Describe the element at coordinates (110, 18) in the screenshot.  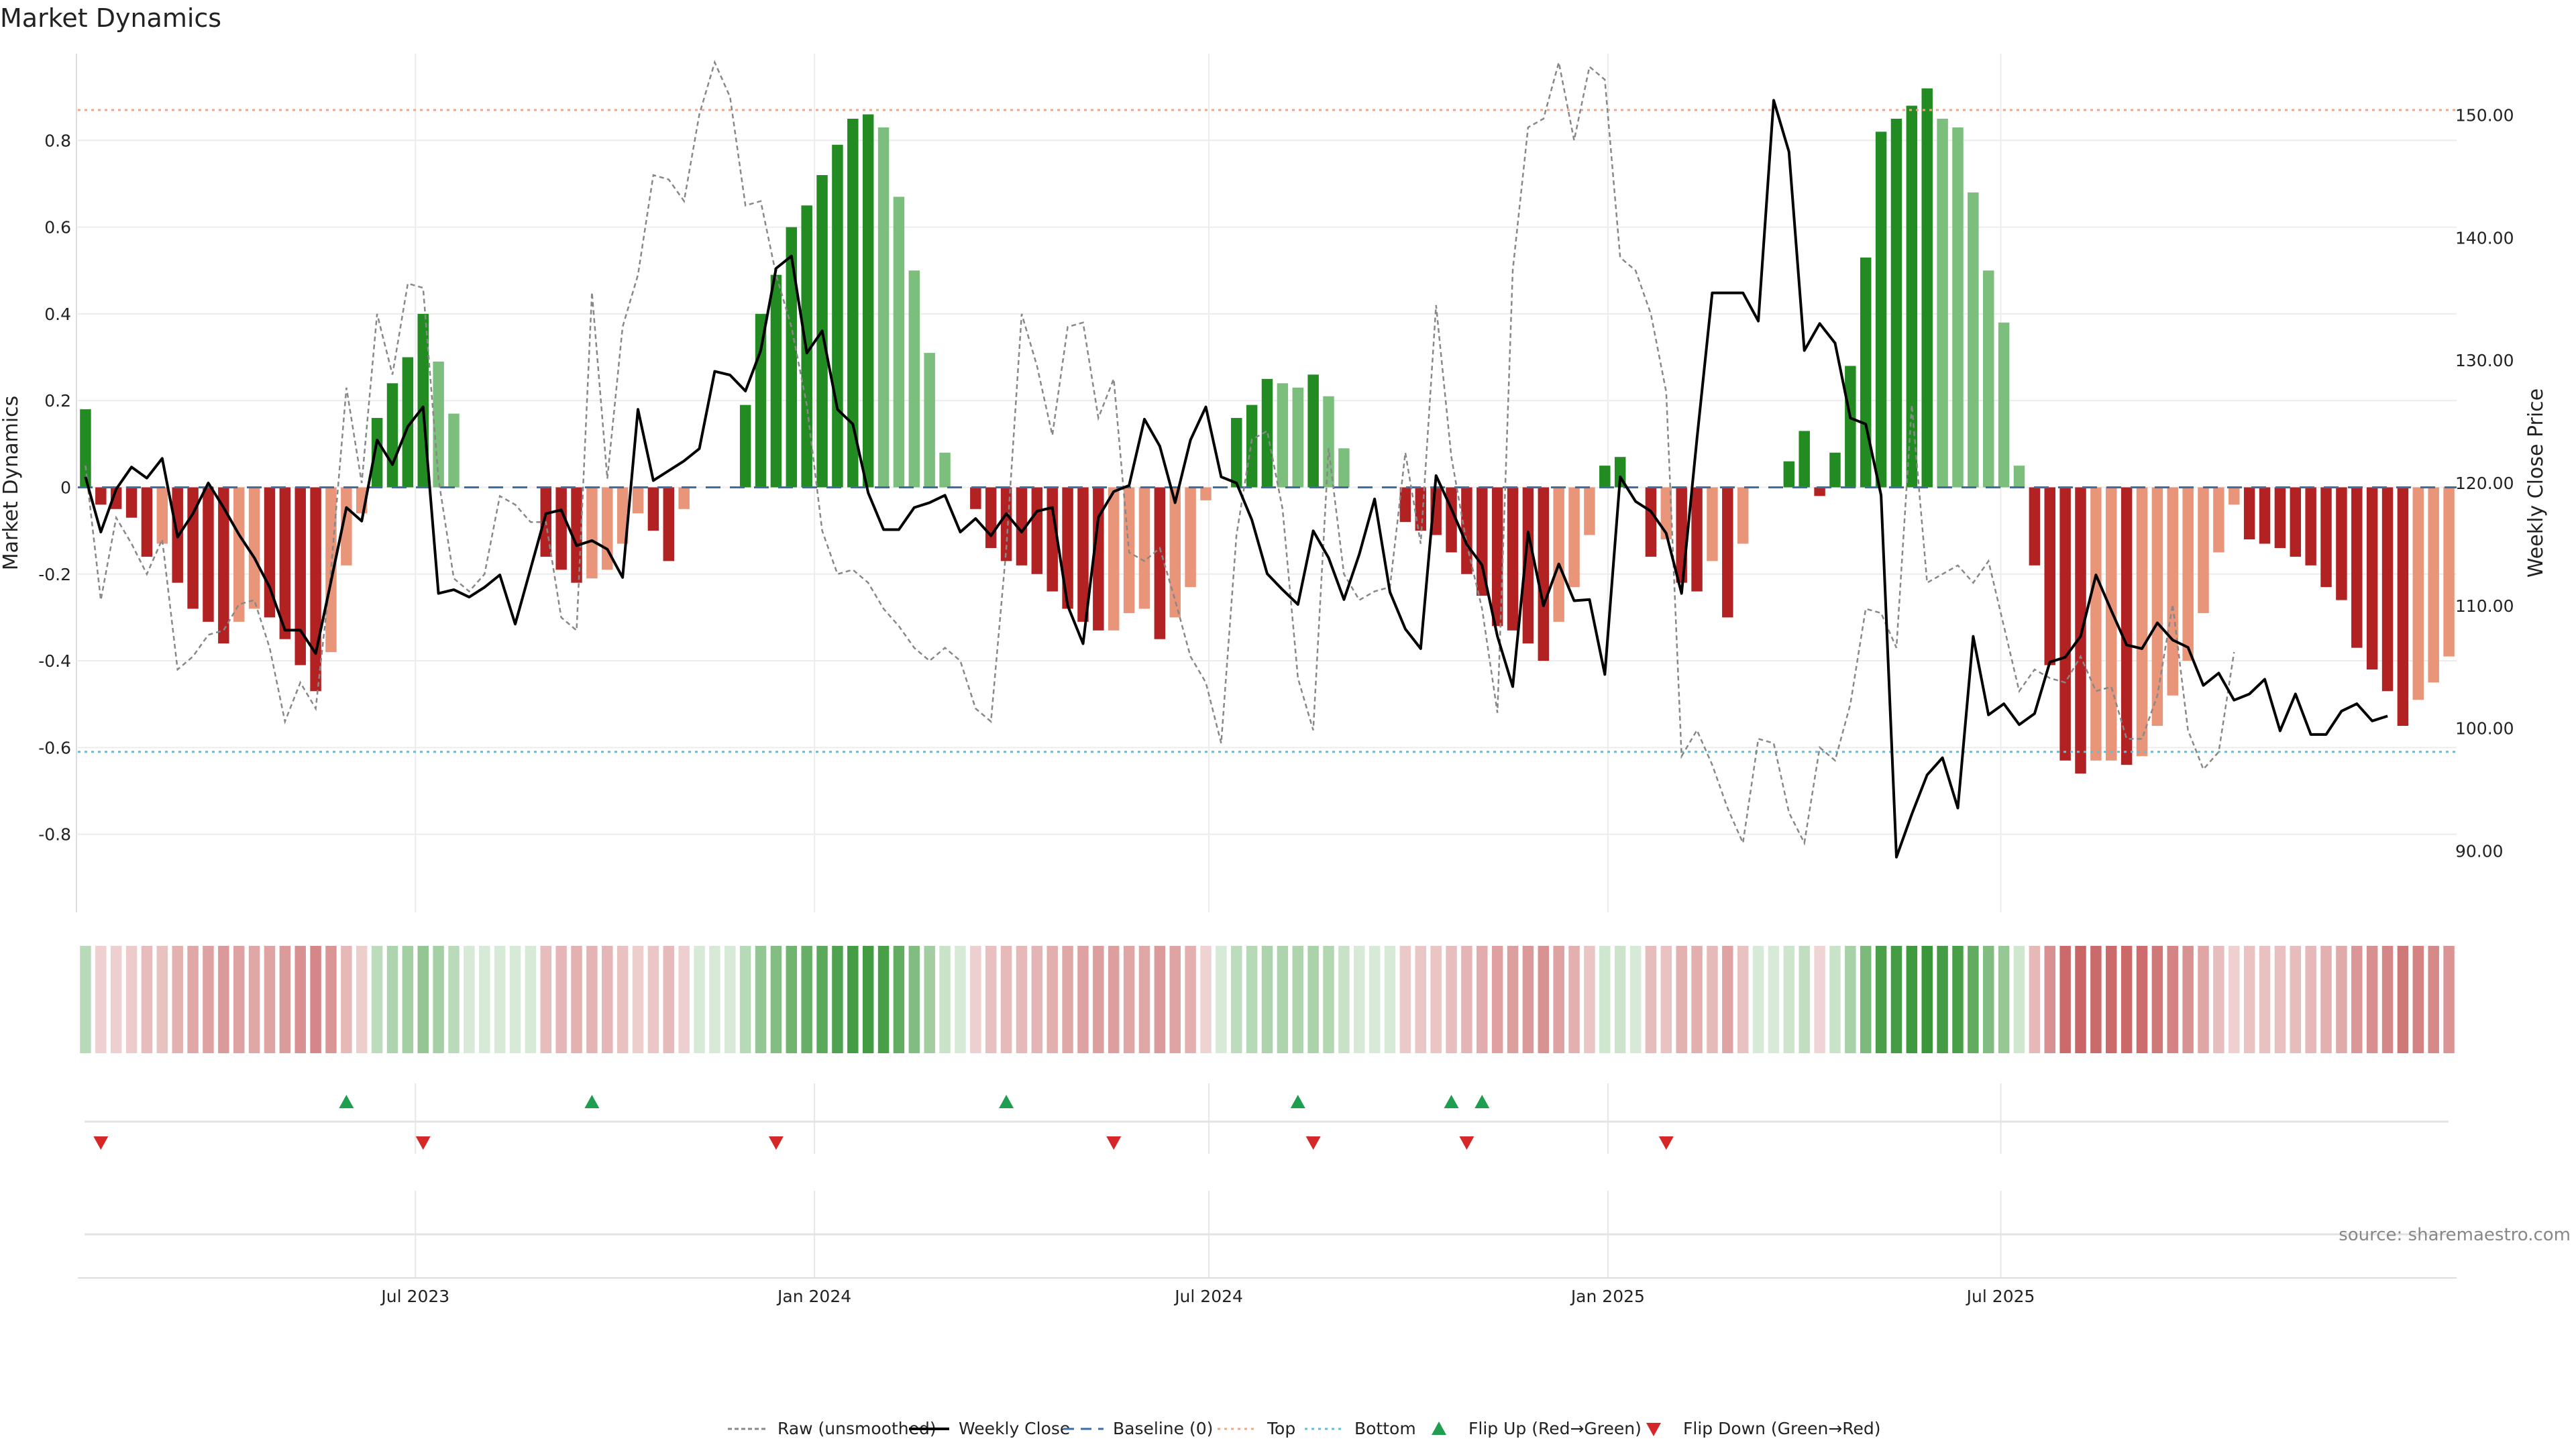
I see `chart-title: Market Dynamics` at that location.